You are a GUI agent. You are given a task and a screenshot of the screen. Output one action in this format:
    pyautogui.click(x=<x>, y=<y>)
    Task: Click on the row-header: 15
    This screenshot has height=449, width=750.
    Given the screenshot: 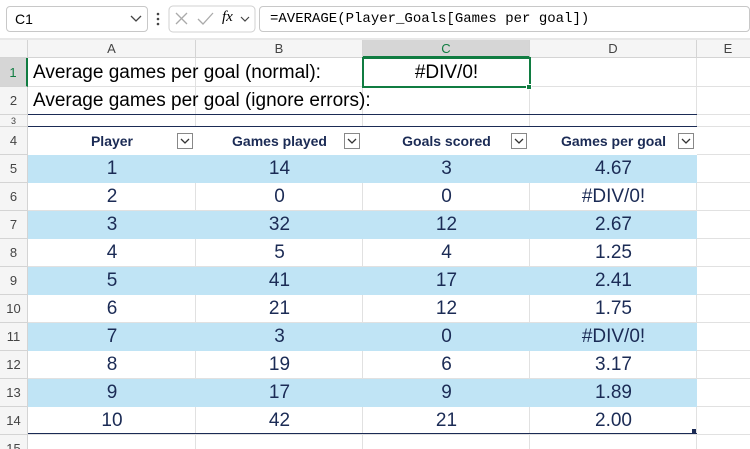 What is the action you would take?
    pyautogui.click(x=14, y=442)
    